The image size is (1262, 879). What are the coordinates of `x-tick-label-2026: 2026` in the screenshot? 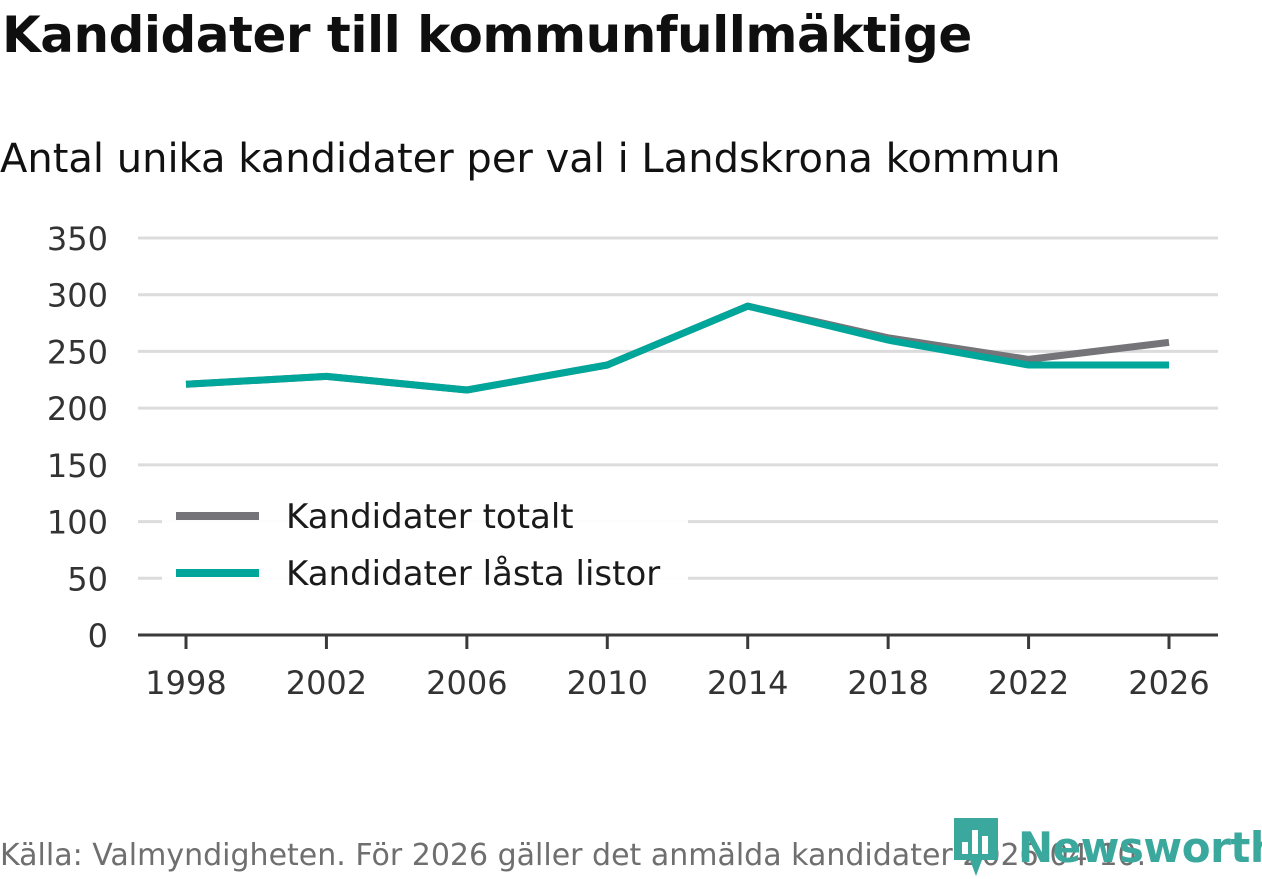 It's located at (1168, 683).